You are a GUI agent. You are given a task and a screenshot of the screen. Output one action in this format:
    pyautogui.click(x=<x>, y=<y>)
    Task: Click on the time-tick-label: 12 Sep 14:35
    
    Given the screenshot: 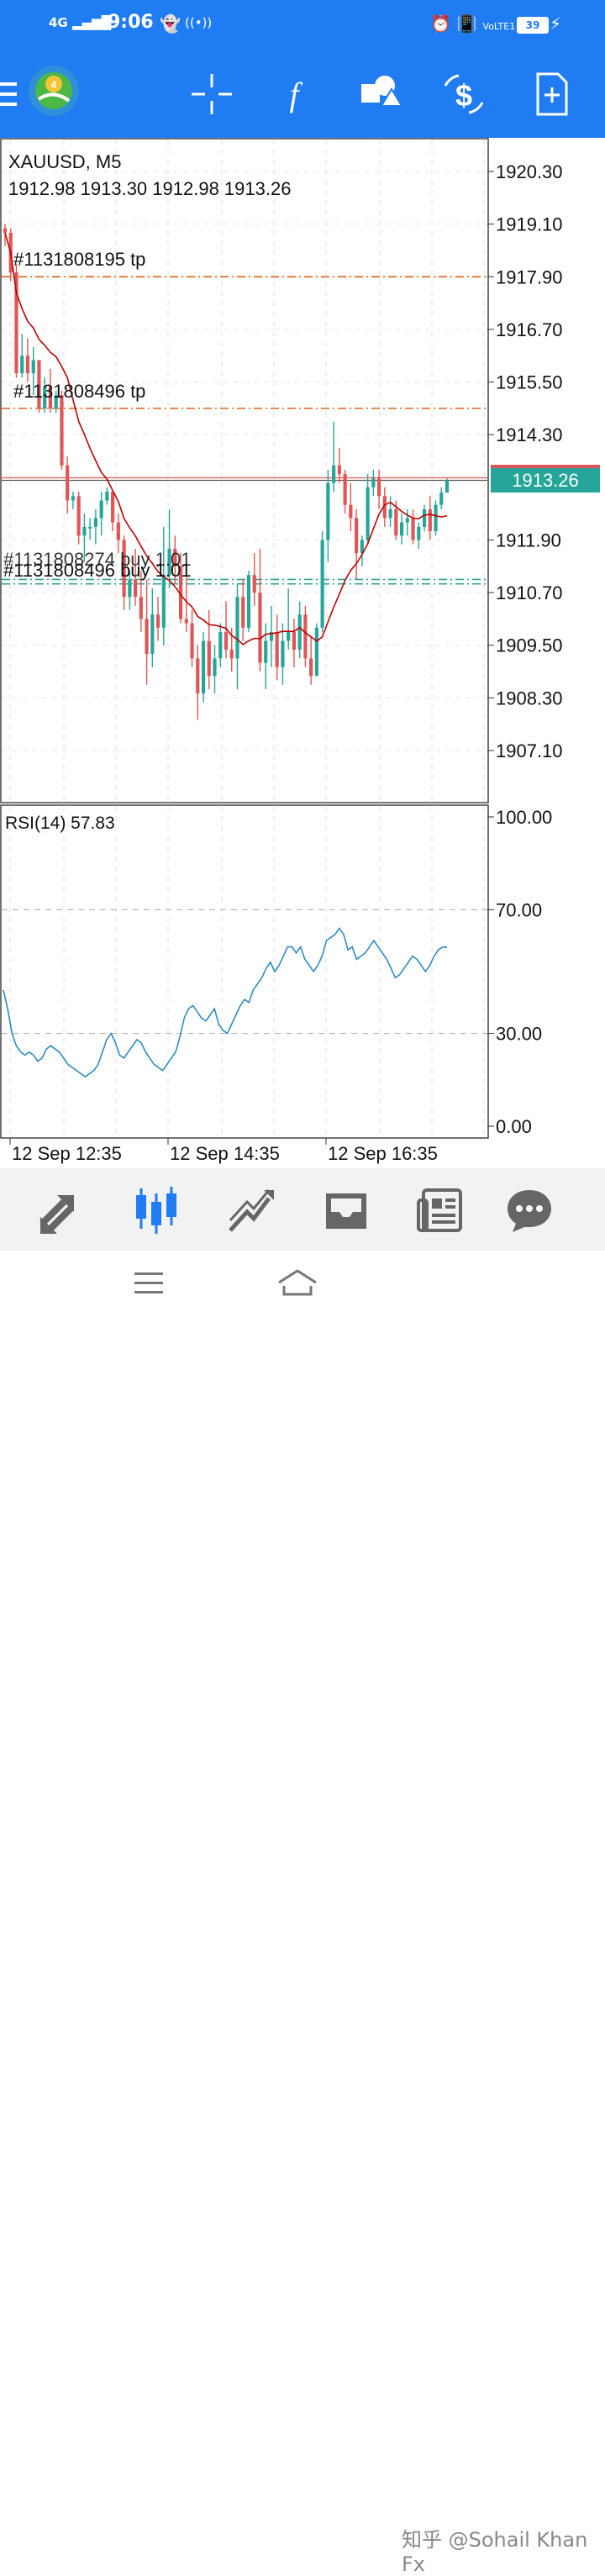 What is the action you would take?
    pyautogui.click(x=225, y=1153)
    